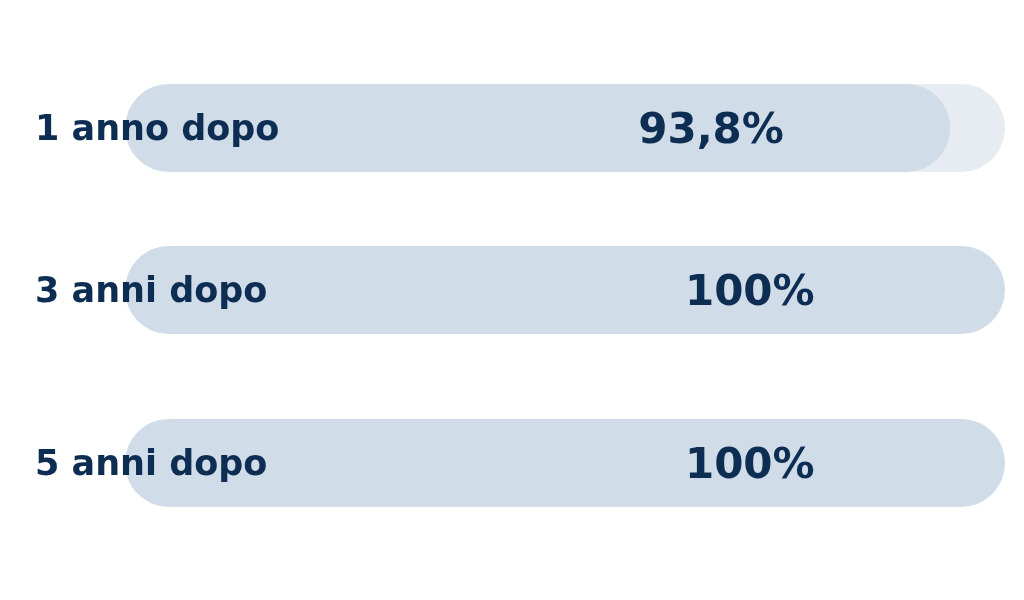 Image resolution: width=1024 pixels, height=600 pixels. Describe the element at coordinates (151, 290) in the screenshot. I see `y-tick-label: 3 anni dopo` at that location.